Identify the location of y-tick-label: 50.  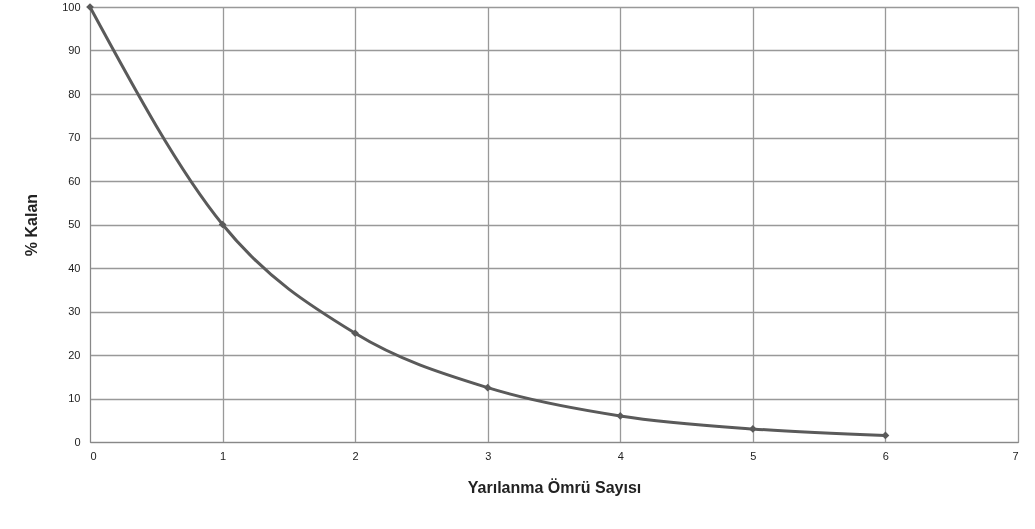
(74, 224).